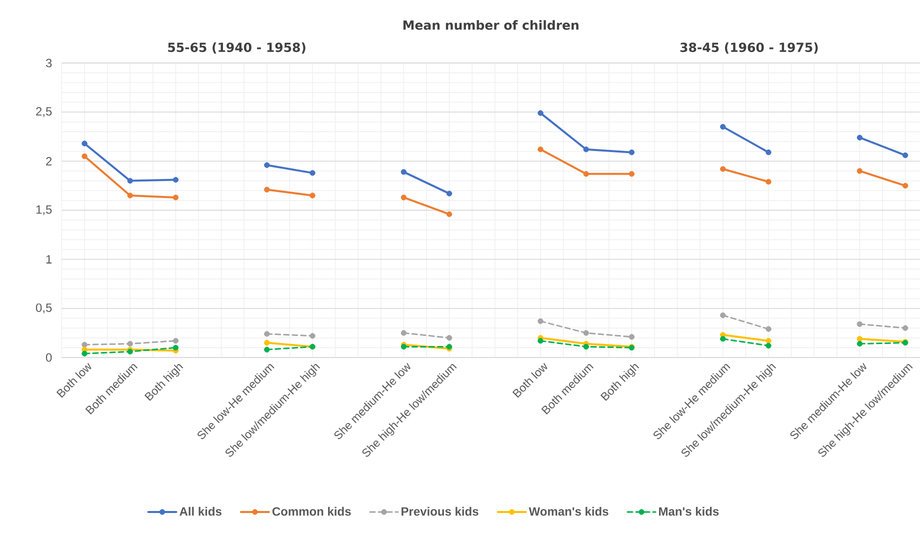 Image resolution: width=922 pixels, height=533 pixels. What do you see at coordinates (490, 25) in the screenshot?
I see `chart-title: Mean number of children` at bounding box center [490, 25].